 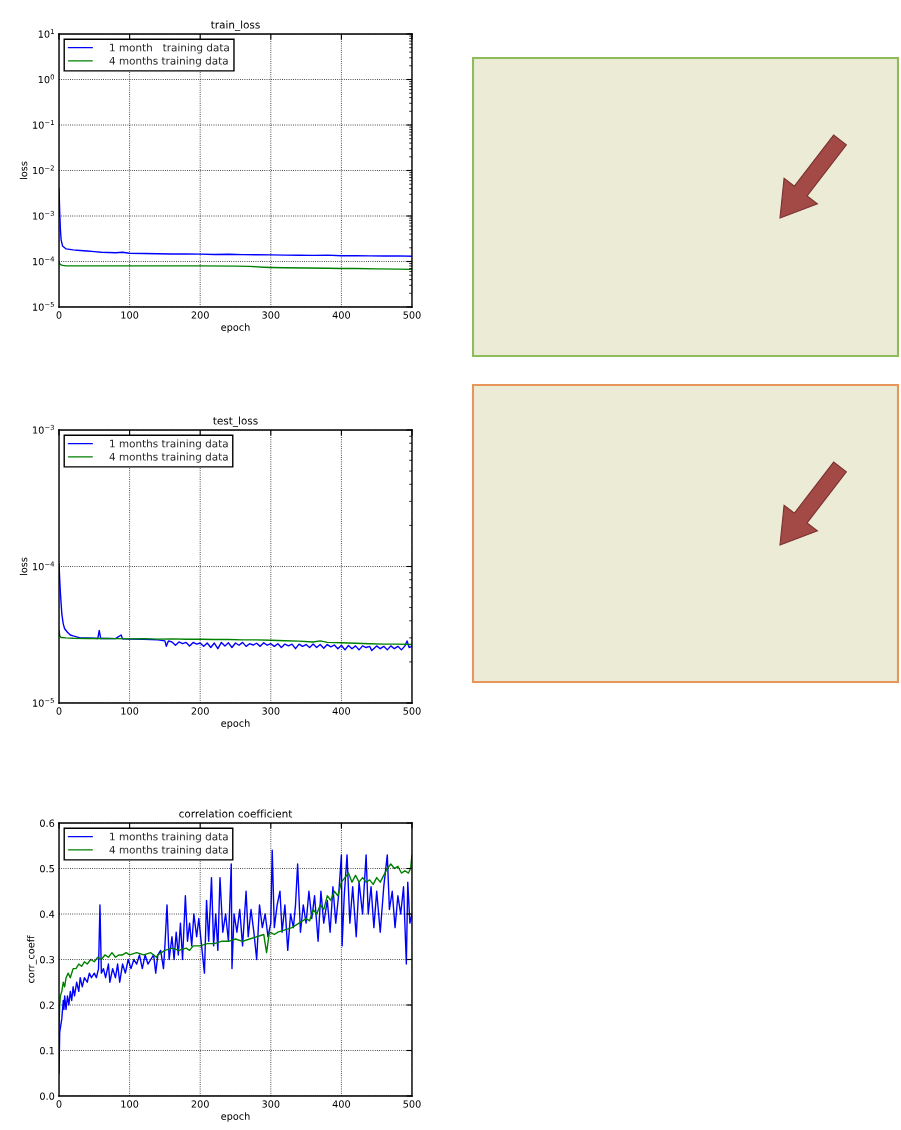 What do you see at coordinates (47, 868) in the screenshot?
I see `y-tick-label: 0.5` at bounding box center [47, 868].